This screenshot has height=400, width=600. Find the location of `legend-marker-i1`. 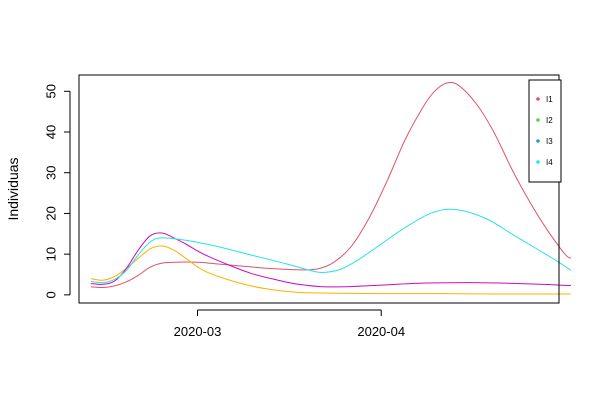

legend-marker-i1 is located at coordinates (538, 99).